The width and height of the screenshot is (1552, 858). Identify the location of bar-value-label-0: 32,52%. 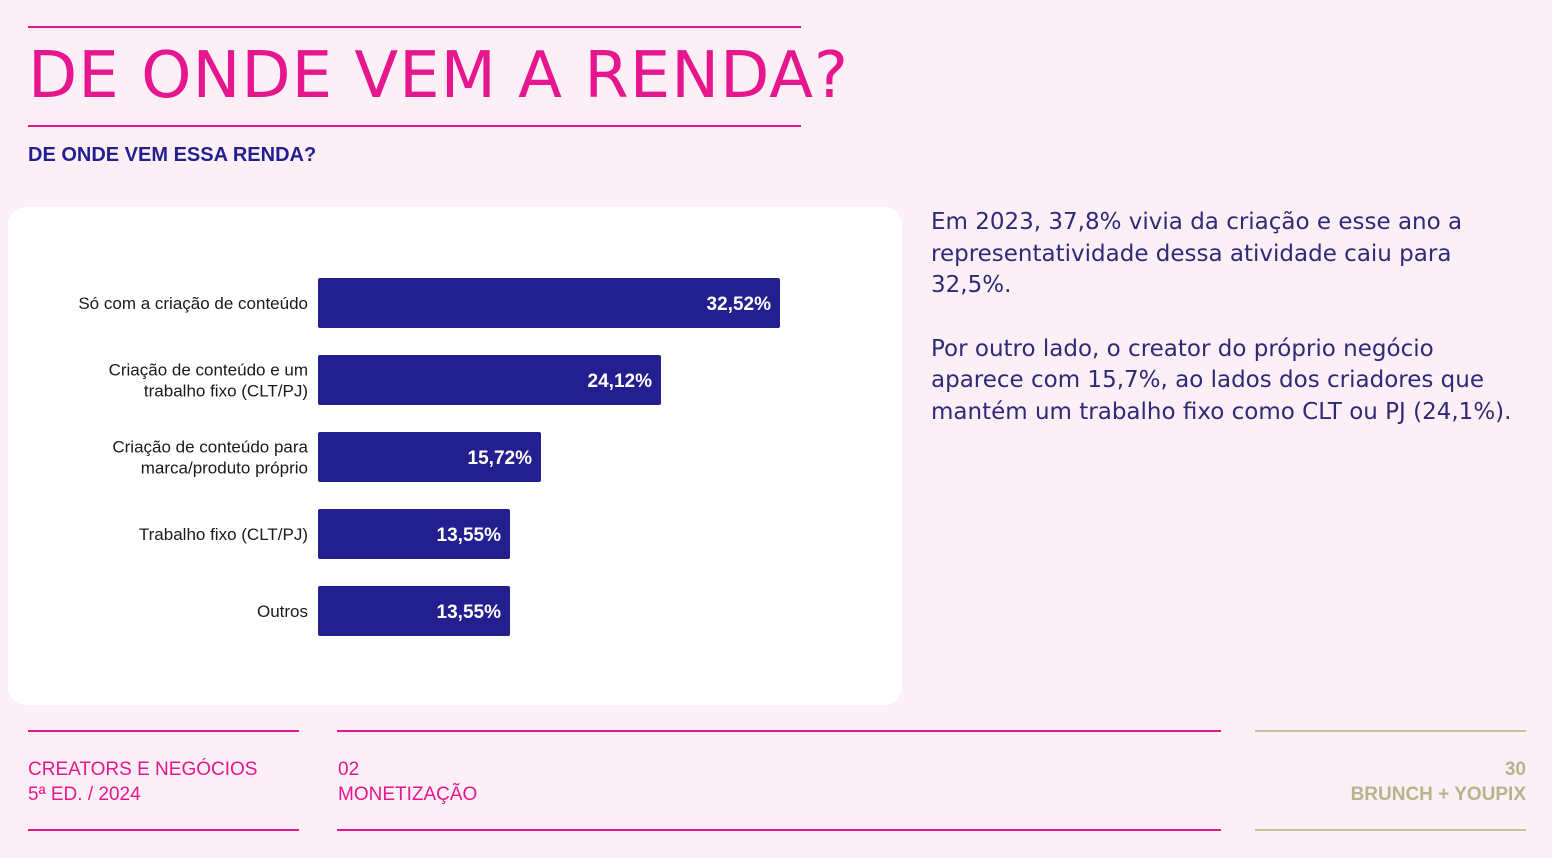
(739, 304).